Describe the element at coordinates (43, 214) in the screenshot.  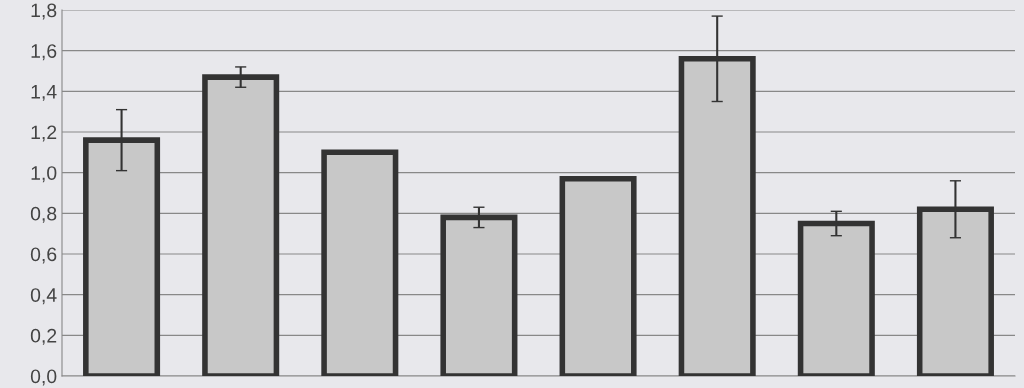
I see `y-tick-label: 0,8` at that location.